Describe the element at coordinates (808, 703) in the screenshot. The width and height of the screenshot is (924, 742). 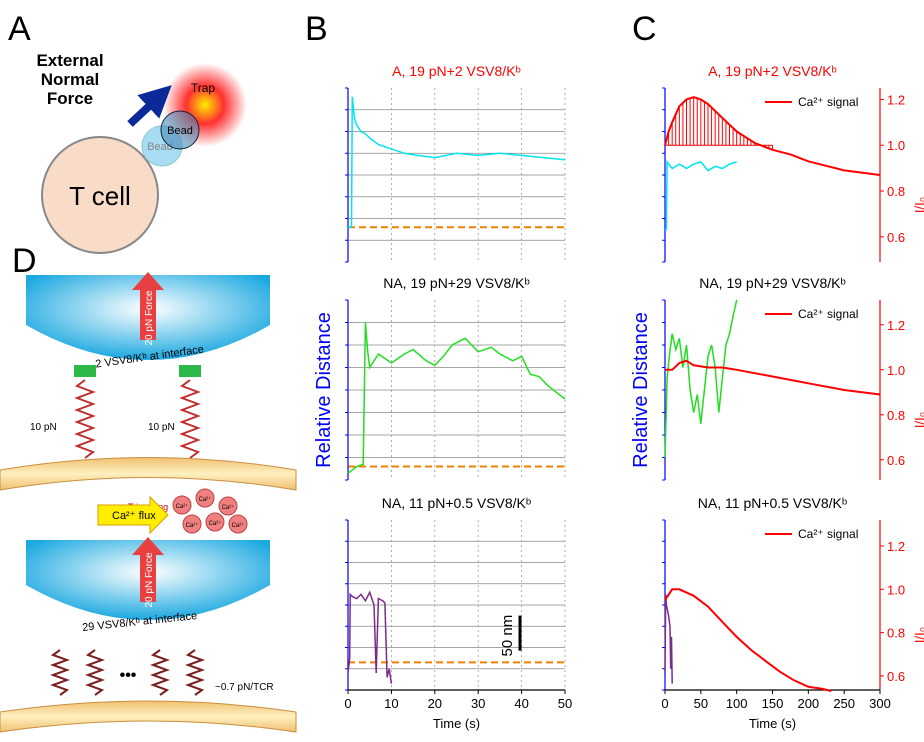
I see `x-tick-label: 200` at that location.